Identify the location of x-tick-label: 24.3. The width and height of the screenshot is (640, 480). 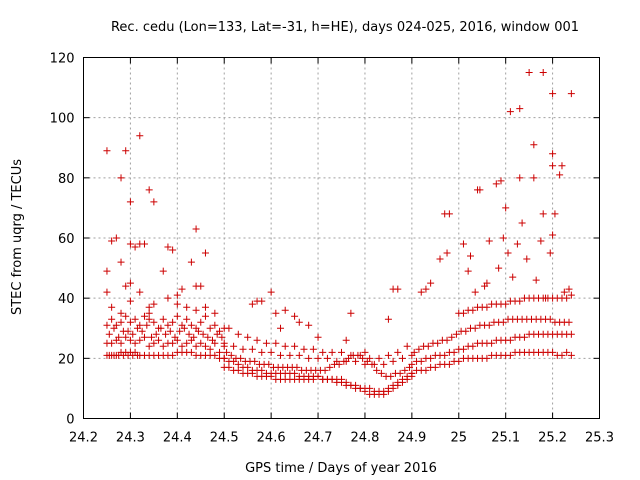
(130, 438).